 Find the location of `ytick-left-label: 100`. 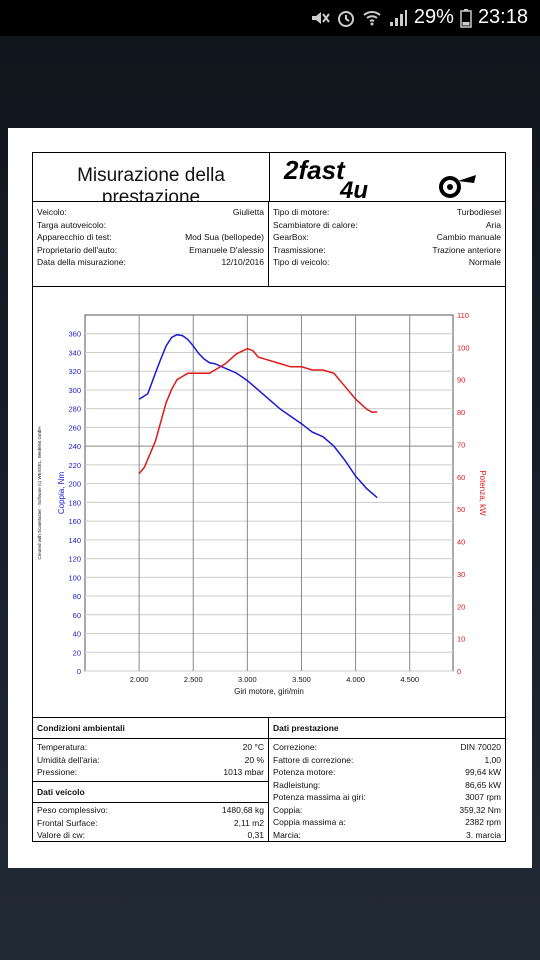

ytick-left-label: 100 is located at coordinates (74, 577).